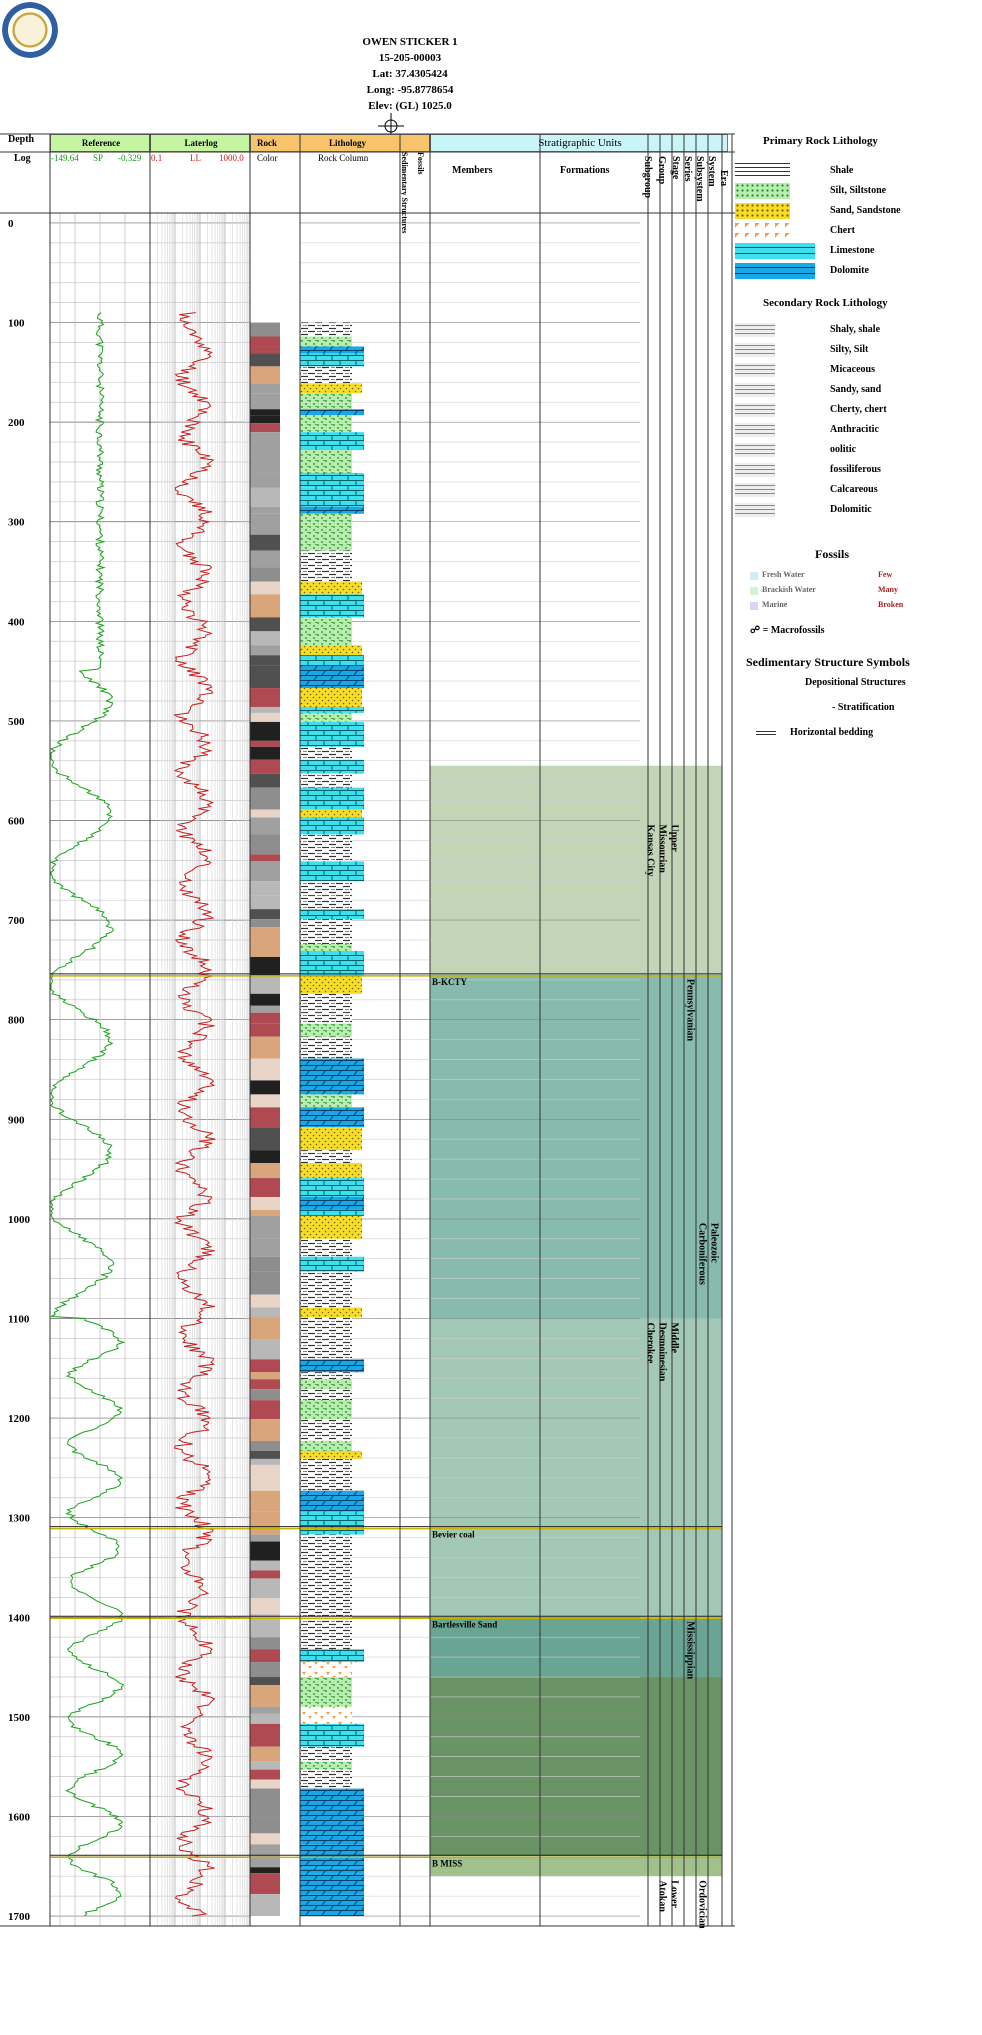 The width and height of the screenshot is (982, 2035). I want to click on strat-label-series: Upper, so click(674, 839).